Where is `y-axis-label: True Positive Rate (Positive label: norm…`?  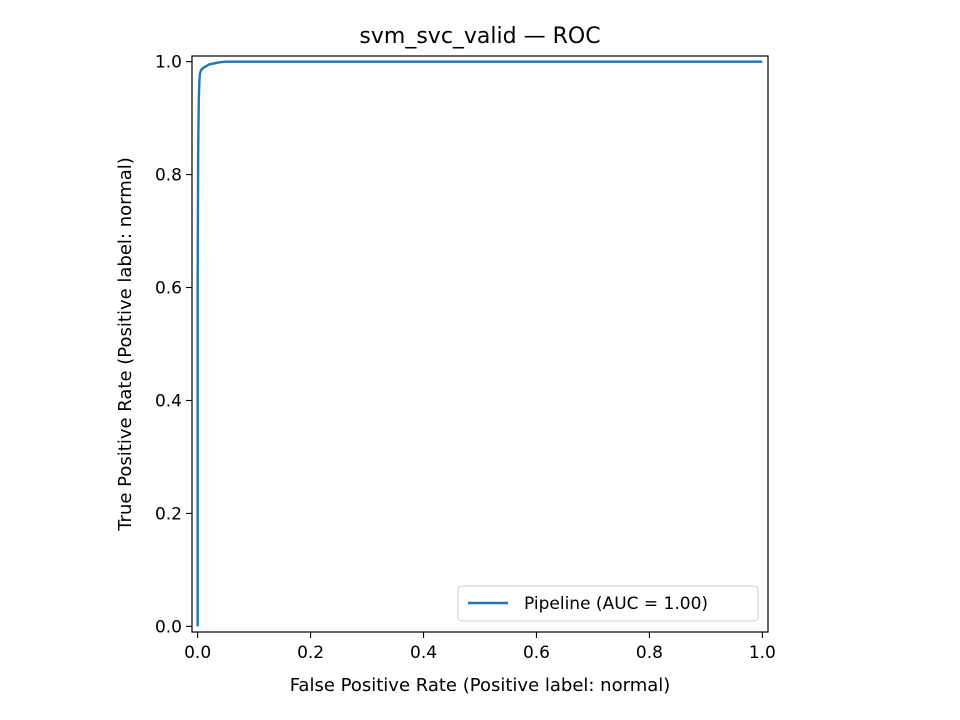
y-axis-label: True Positive Rate (Positive label: norm… is located at coordinates (125, 344).